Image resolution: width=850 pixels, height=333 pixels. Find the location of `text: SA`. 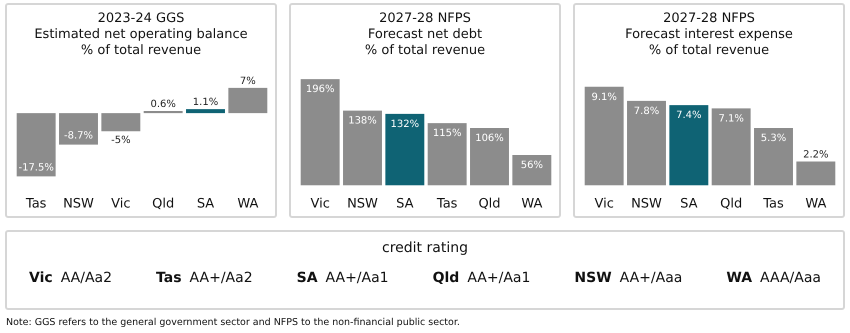

text: SA is located at coordinates (307, 278).